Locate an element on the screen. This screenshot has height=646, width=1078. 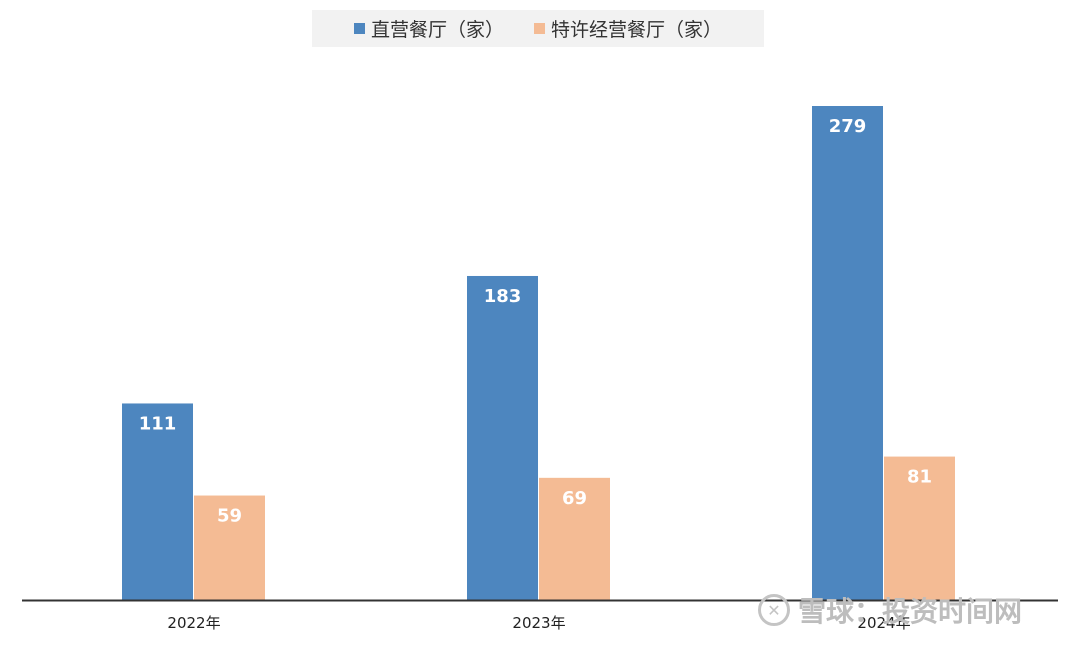
data-label-franchise-3: 81 is located at coordinates (919, 477).